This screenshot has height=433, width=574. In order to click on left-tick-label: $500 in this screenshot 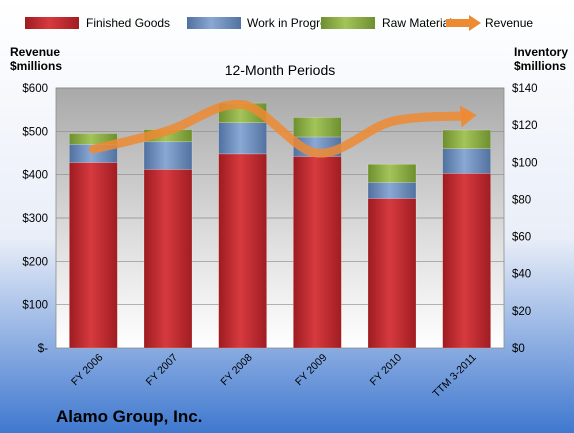, I will do `click(35, 132)`.